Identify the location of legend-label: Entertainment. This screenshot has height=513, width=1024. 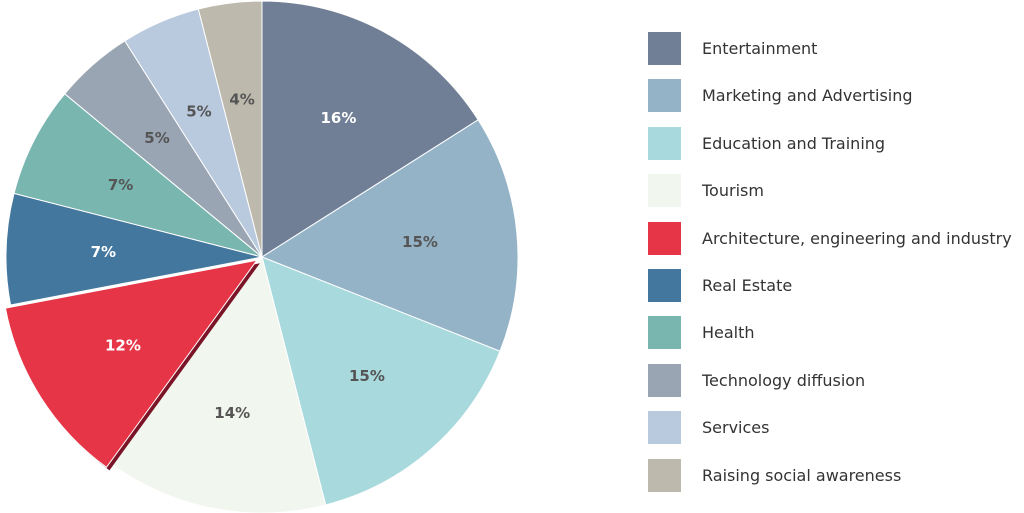
(760, 48).